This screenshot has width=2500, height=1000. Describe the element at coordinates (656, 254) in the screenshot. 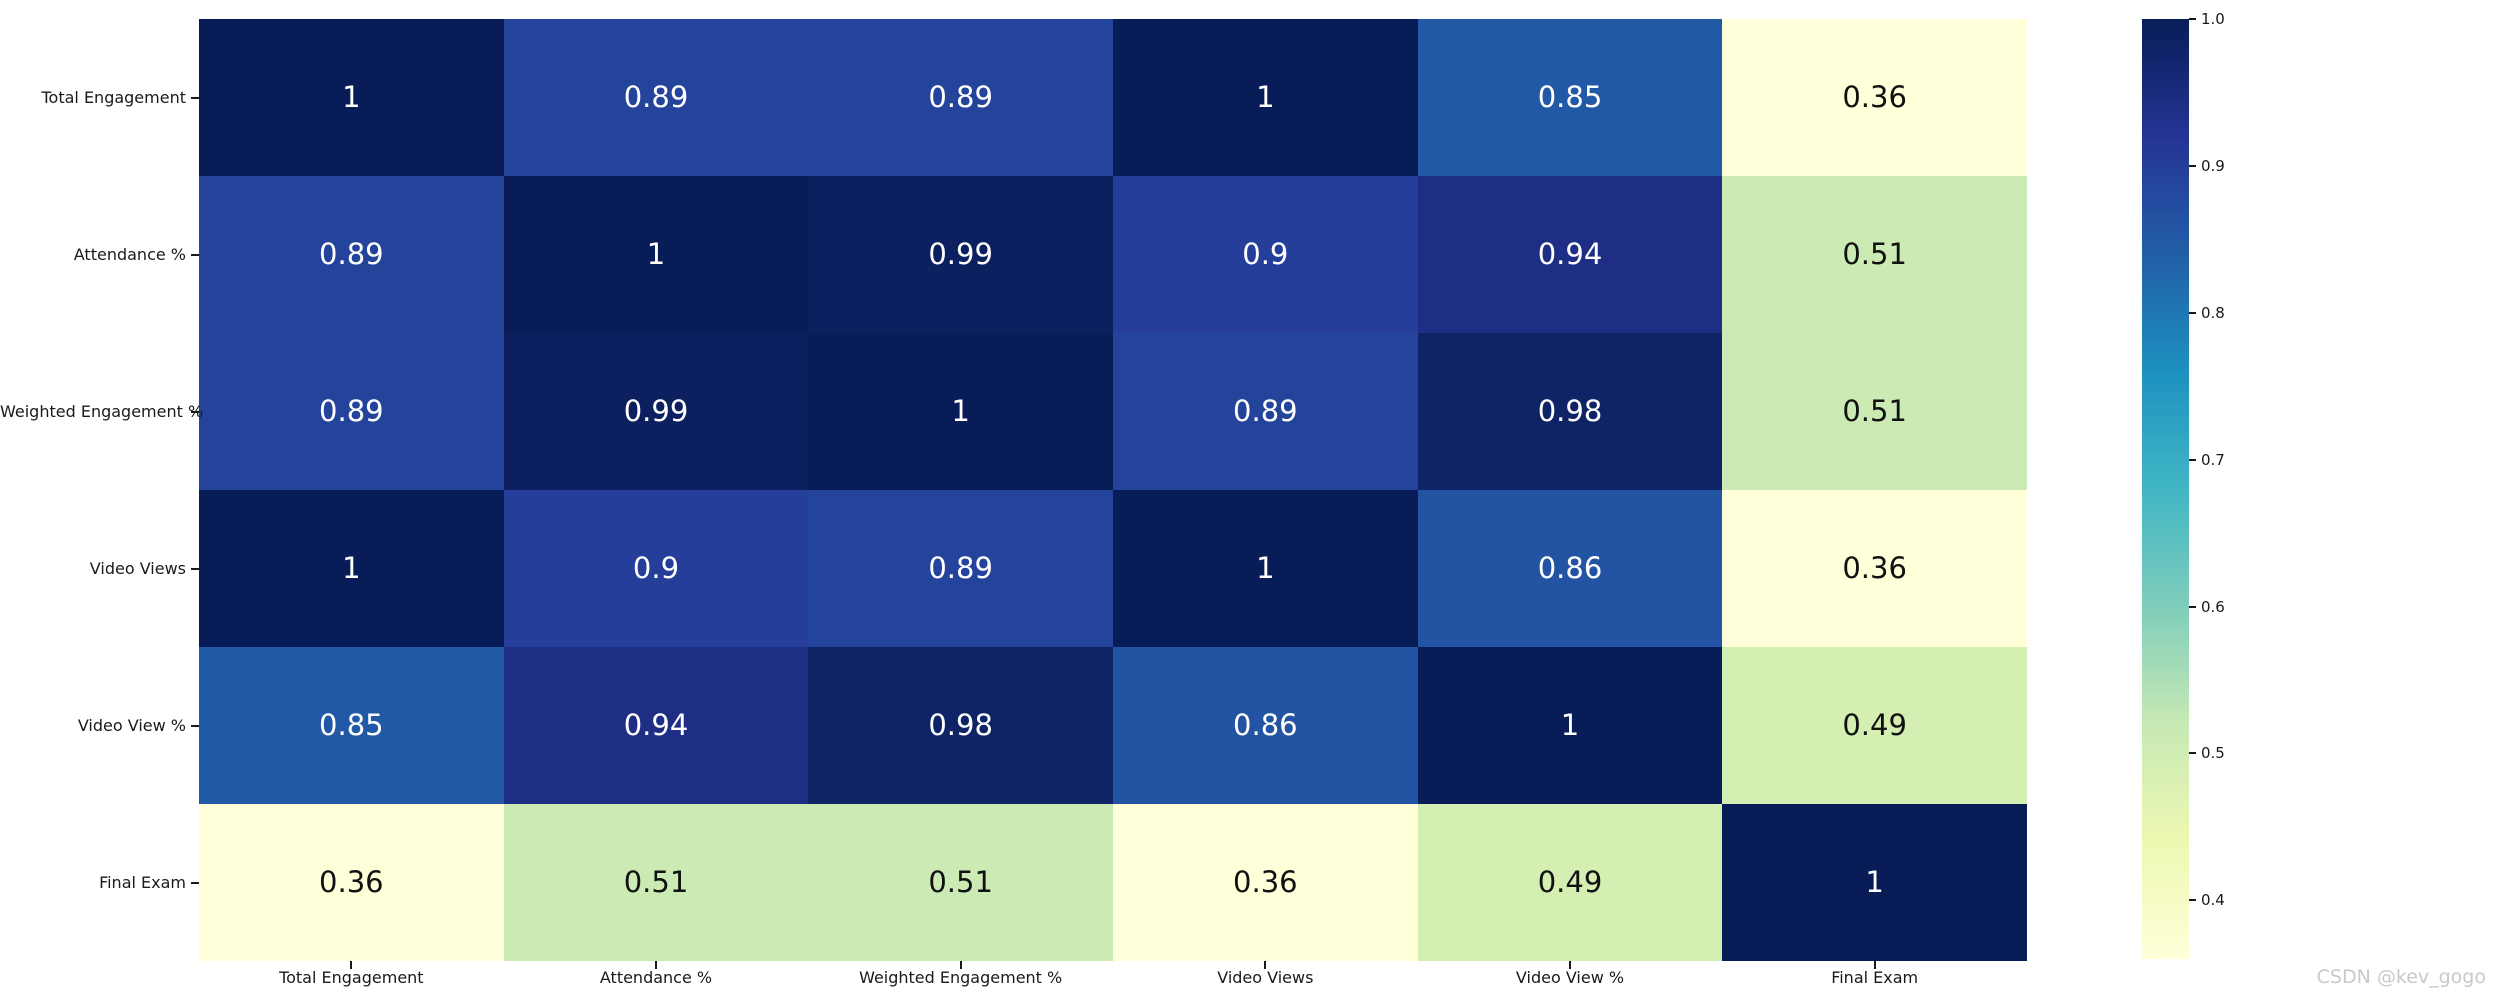

I see `heatmap-cell-r1c1: 1` at that location.